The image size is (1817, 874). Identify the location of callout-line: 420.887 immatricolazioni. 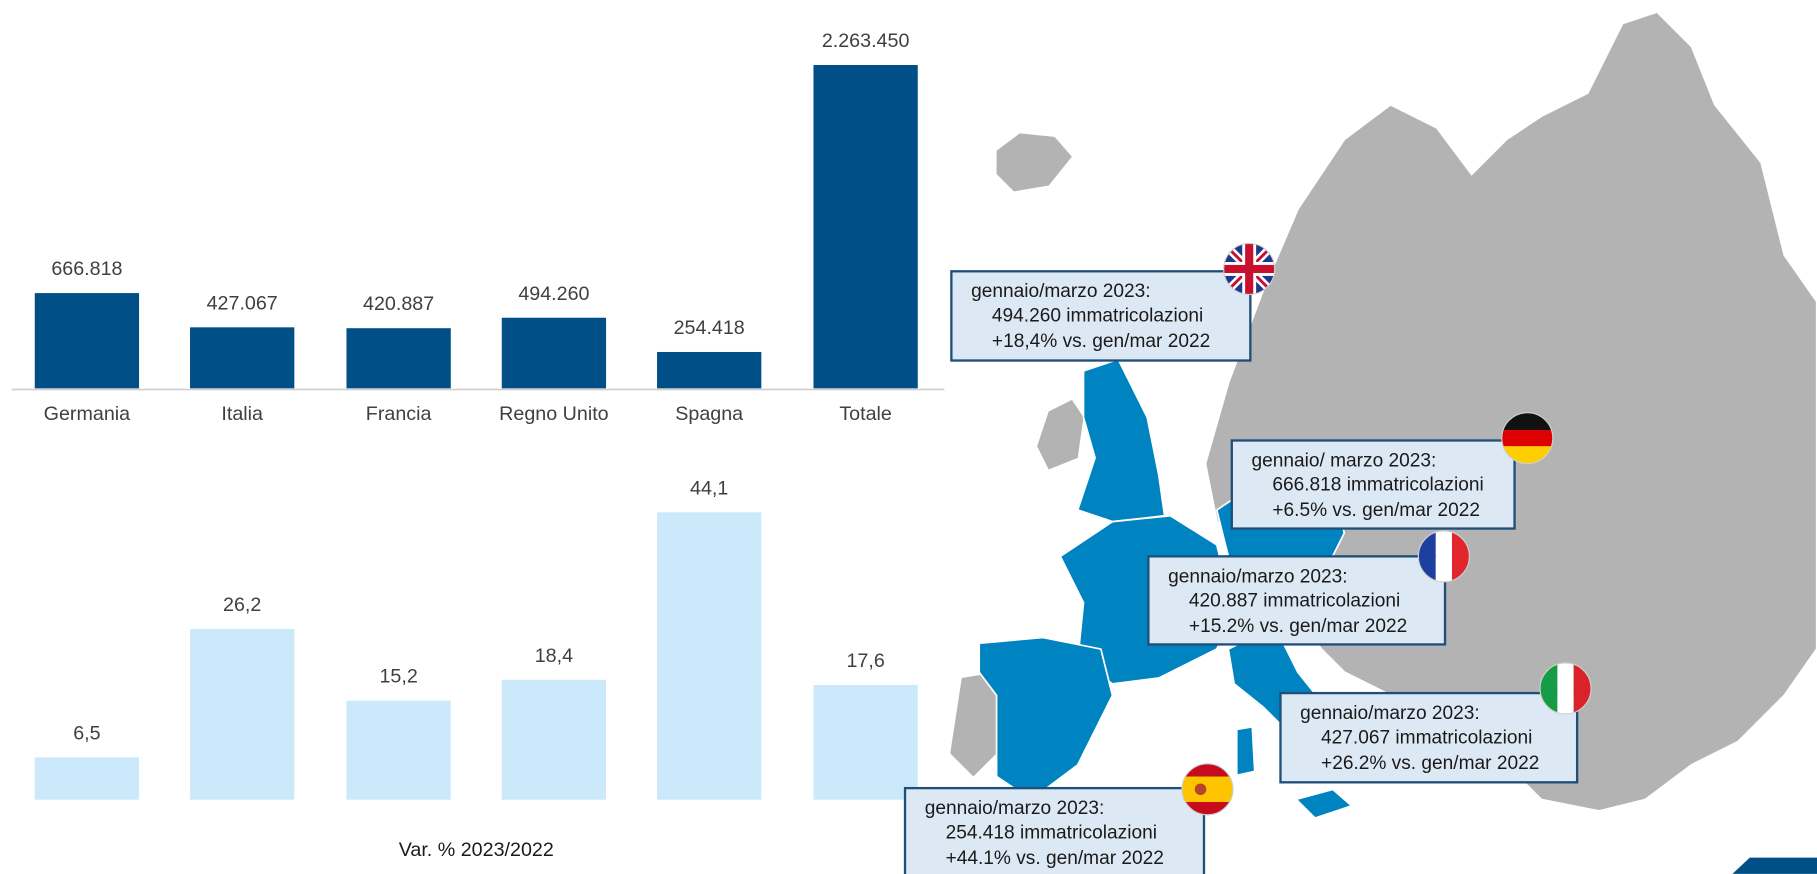
(1294, 601).